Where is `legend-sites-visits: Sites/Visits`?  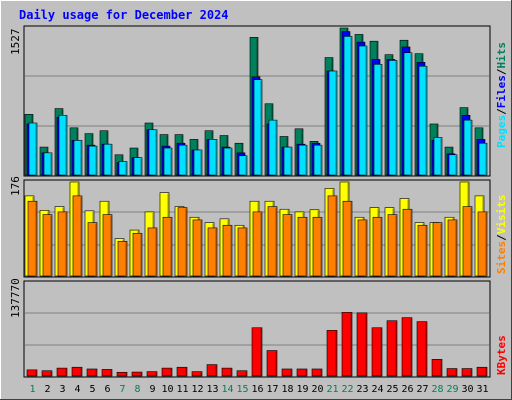
legend-sites-visits: Sites/Visits is located at coordinates (501, 235).